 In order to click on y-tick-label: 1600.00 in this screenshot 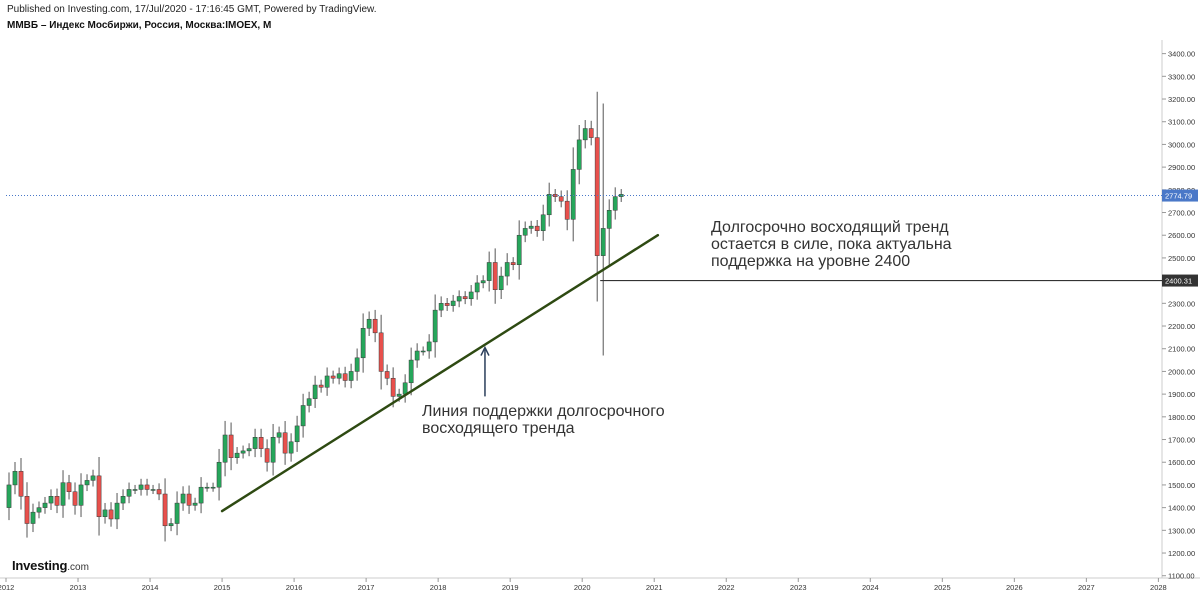, I will do `click(1181, 462)`.